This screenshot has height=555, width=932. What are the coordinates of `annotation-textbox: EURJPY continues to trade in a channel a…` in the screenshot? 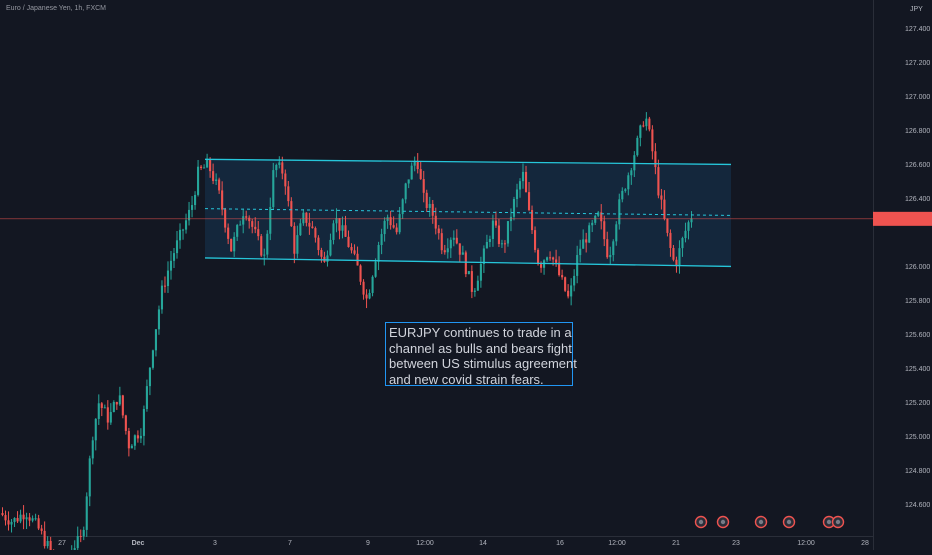 It's located at (481, 354).